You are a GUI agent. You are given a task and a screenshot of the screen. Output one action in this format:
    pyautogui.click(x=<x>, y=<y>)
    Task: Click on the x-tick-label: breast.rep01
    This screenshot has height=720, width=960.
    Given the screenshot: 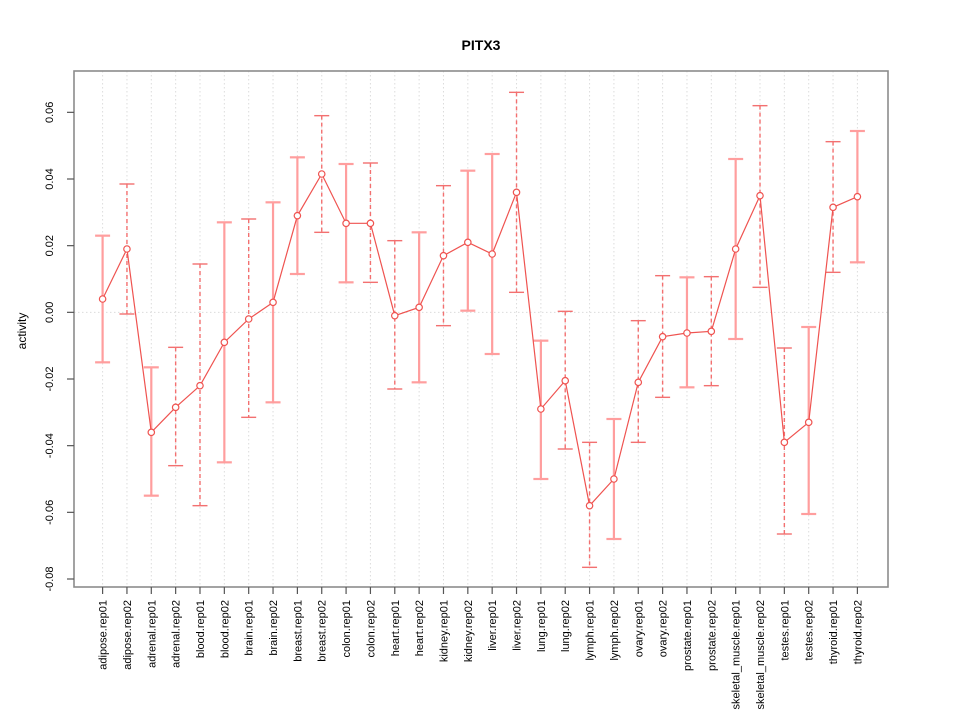 What is the action you would take?
    pyautogui.click(x=298, y=631)
    